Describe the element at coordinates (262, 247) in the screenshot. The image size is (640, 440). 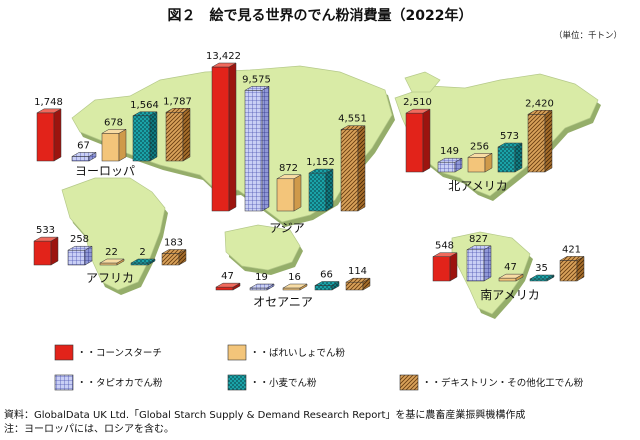
I see `oceania-landmass` at that location.